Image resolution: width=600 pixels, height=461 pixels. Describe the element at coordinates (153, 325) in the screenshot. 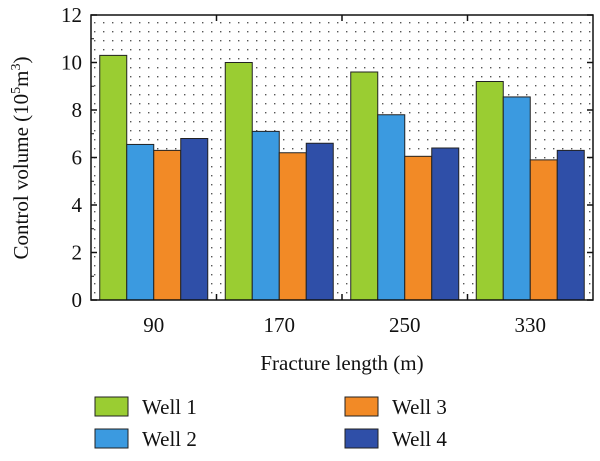

I see `x-tick-label: 90` at that location.